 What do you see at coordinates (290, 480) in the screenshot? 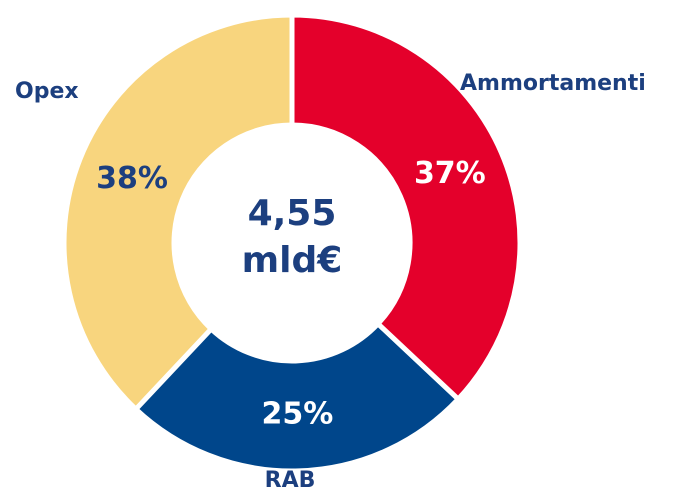
I see `category-label: RAB` at bounding box center [290, 480].